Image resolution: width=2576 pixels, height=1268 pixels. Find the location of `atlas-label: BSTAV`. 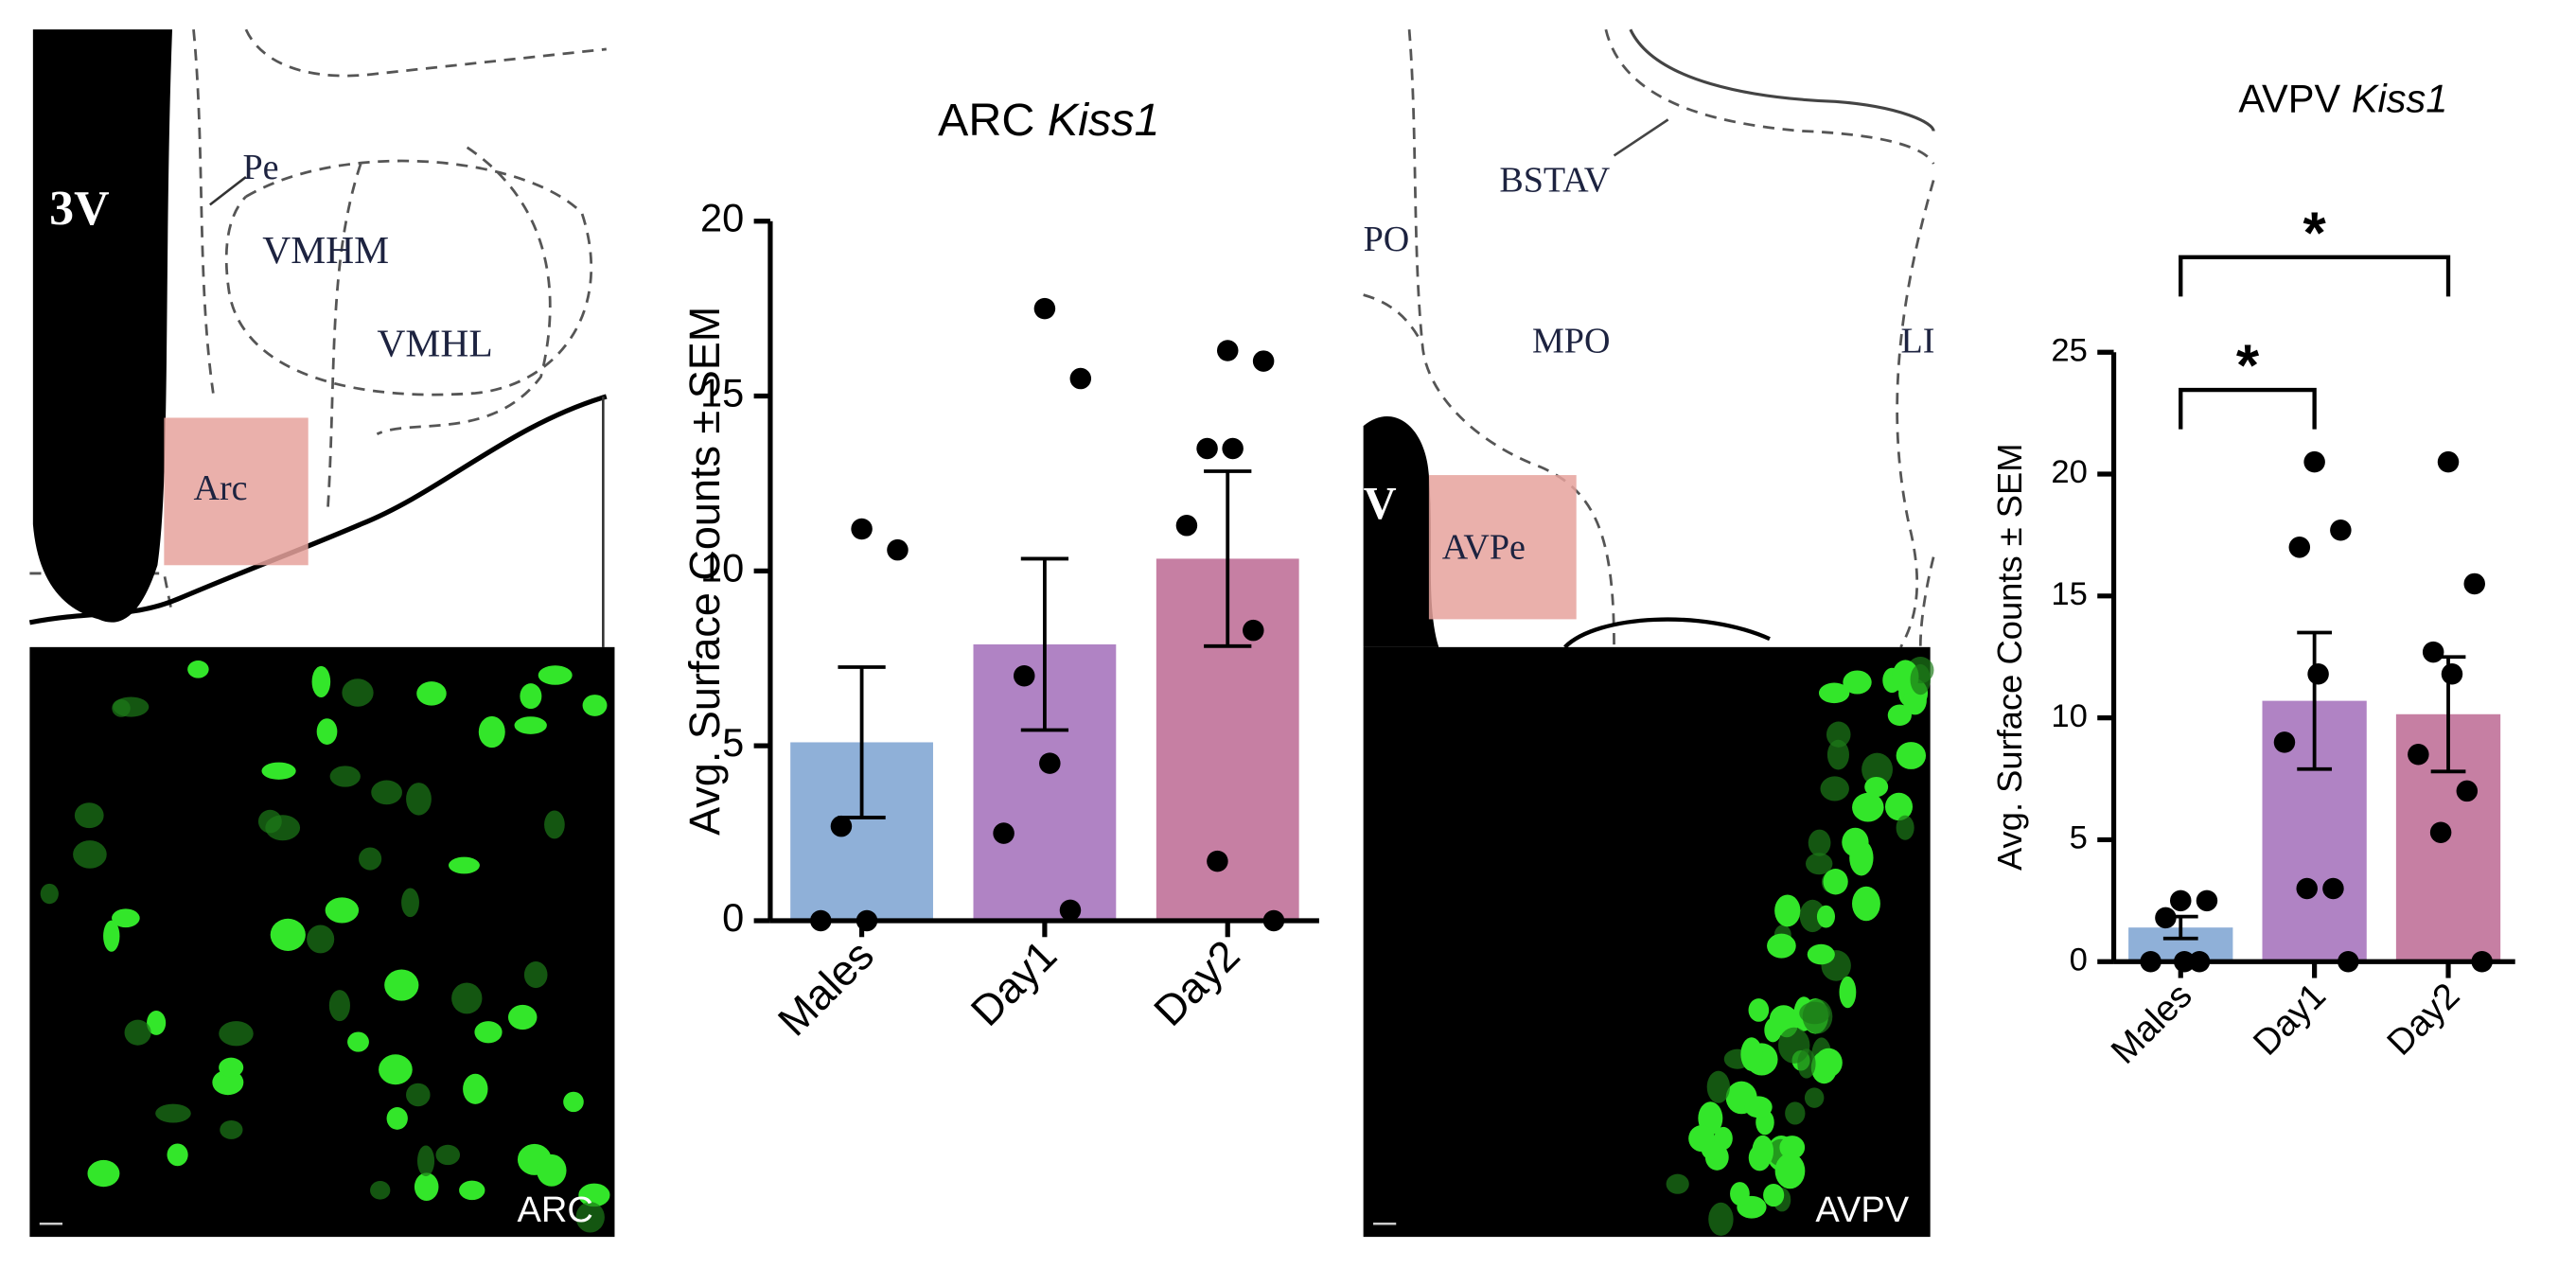

atlas-label: BSTAV is located at coordinates (1554, 181).